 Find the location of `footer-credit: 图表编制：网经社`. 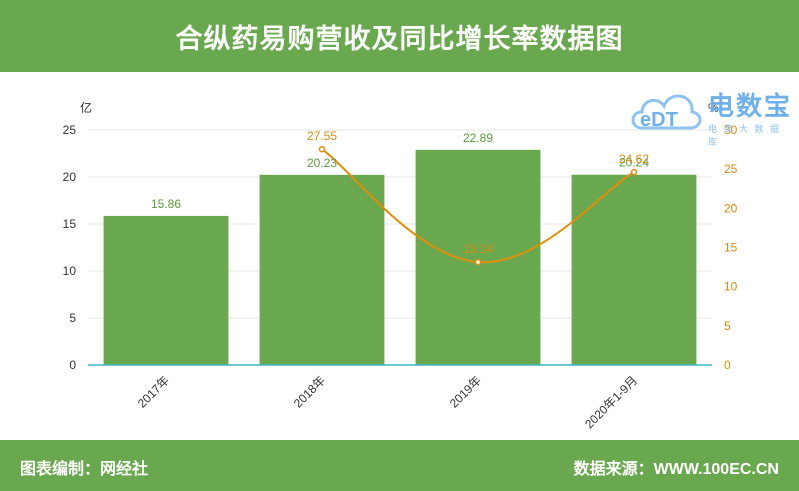

footer-credit: 图表编制：网经社 is located at coordinates (84, 469).